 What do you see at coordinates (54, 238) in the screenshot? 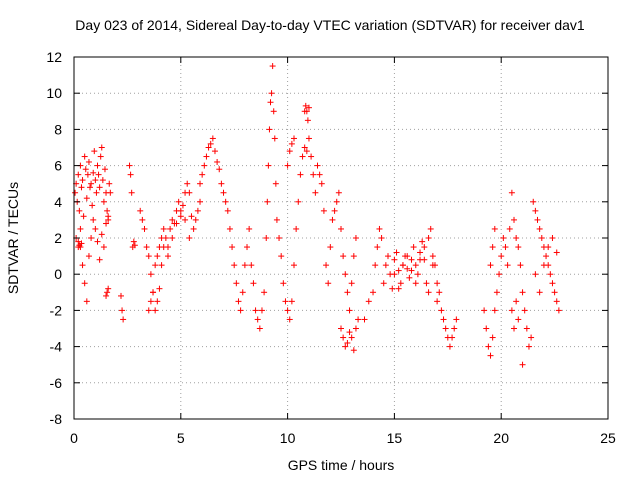
I see `y-tick-labels: -8 -6 -4 -2 0 2 4 6 8 10 12` at bounding box center [54, 238].